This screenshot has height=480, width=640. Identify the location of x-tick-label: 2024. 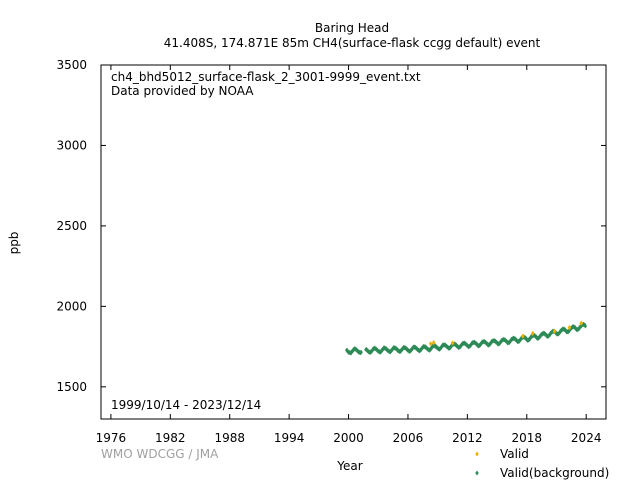
(586, 438).